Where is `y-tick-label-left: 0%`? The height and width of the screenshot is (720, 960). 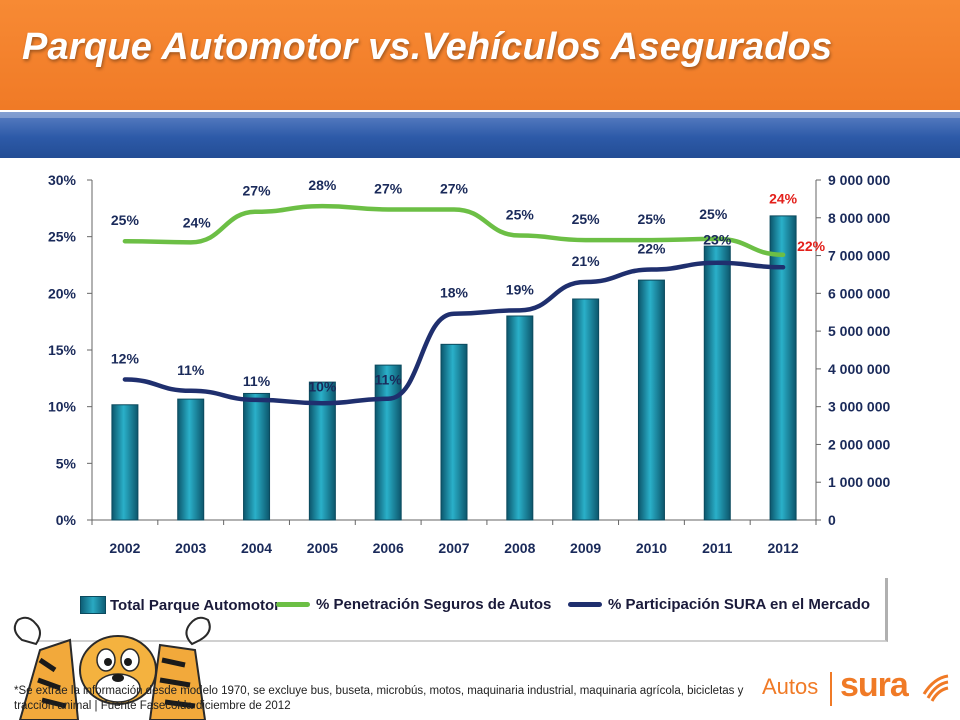 y-tick-label-left: 0% is located at coordinates (66, 520).